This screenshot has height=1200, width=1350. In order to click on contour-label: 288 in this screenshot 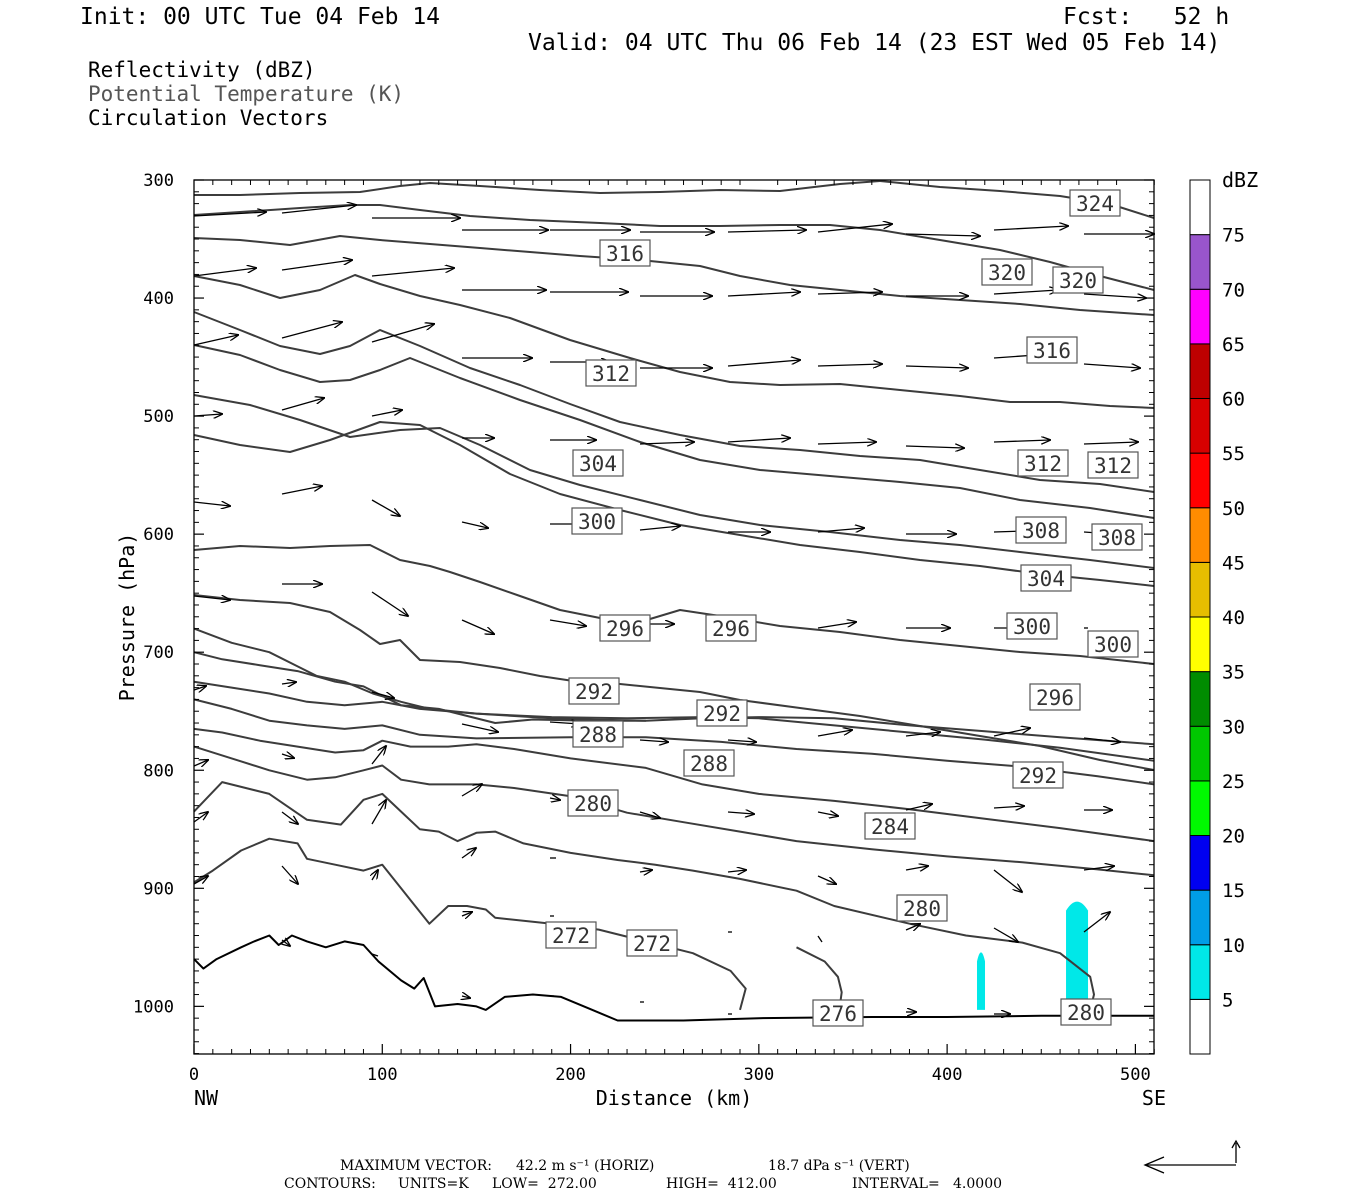, I will do `click(598, 735)`.